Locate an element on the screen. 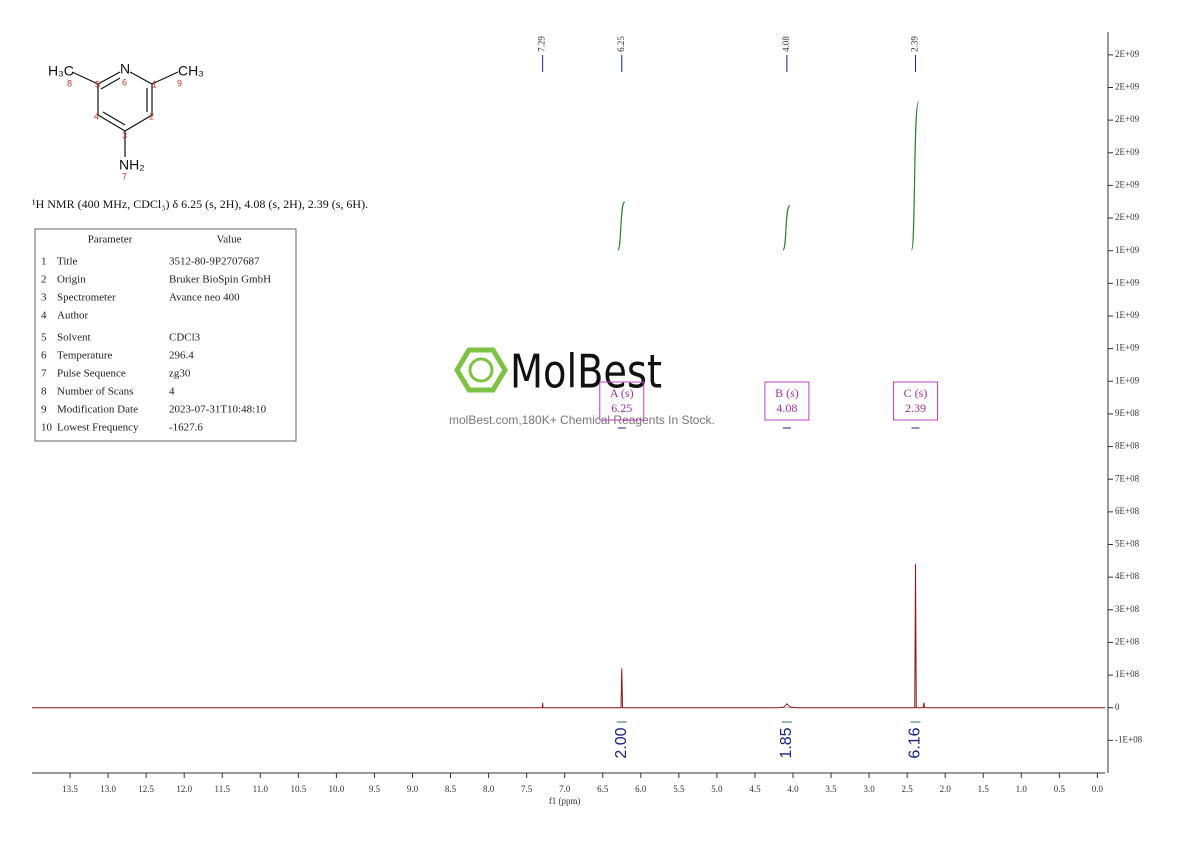 The width and height of the screenshot is (1190, 846). table-cell: Title is located at coordinates (67, 262).